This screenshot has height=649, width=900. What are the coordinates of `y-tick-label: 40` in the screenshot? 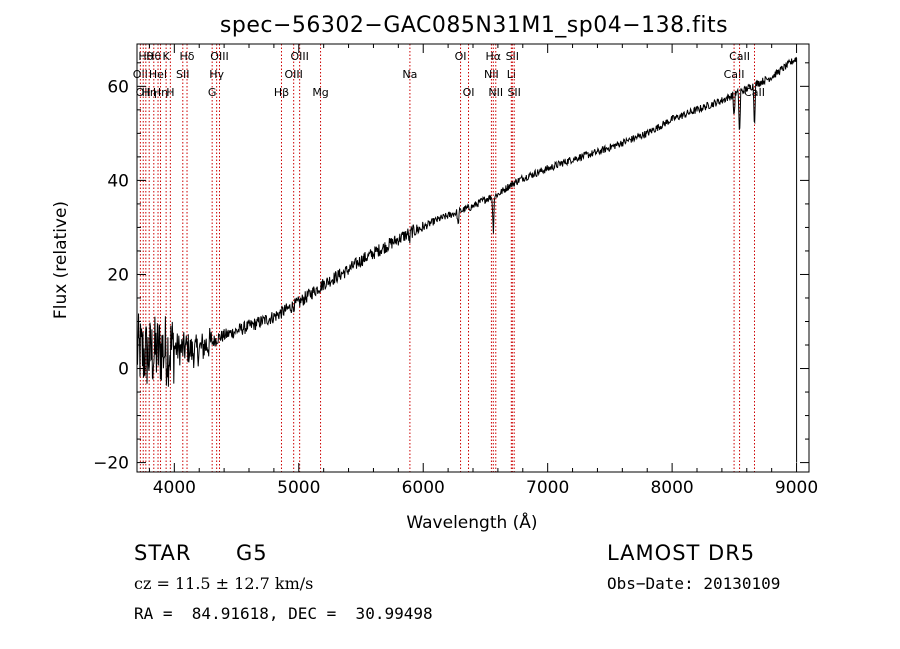 It's located at (118, 181).